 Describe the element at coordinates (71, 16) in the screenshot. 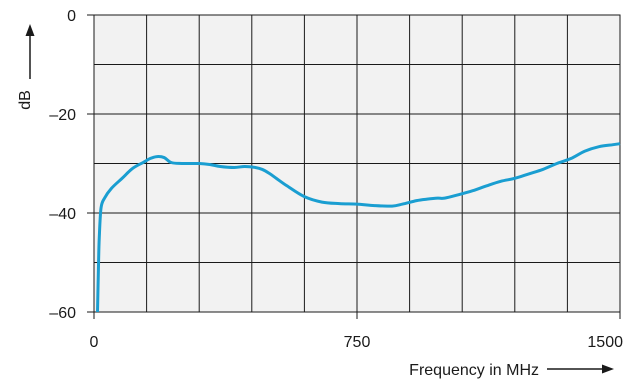

I see `y-tick-label: 0` at that location.